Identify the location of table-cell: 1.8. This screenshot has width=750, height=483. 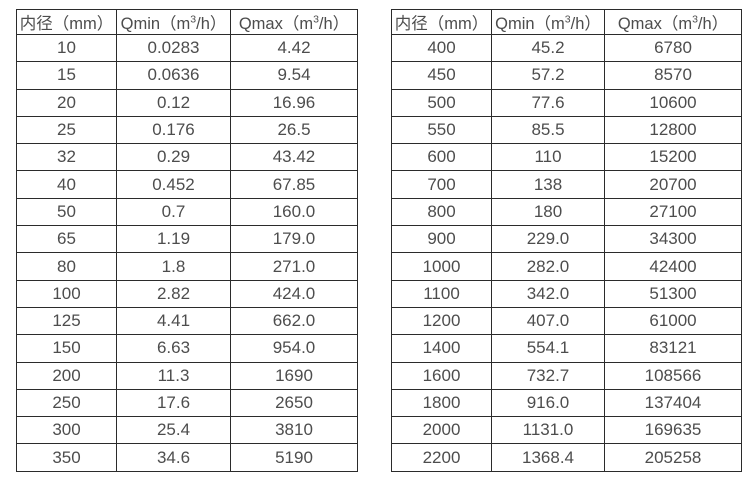
(173, 266).